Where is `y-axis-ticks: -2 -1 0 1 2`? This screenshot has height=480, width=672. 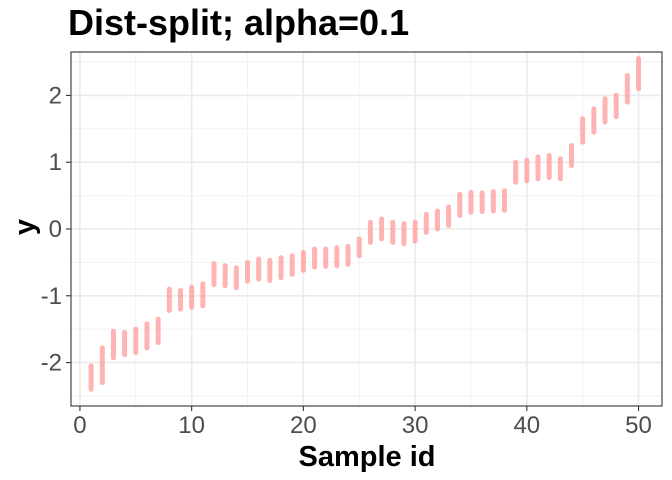 y-axis-ticks: -2 -1 0 1 2 is located at coordinates (56, 229).